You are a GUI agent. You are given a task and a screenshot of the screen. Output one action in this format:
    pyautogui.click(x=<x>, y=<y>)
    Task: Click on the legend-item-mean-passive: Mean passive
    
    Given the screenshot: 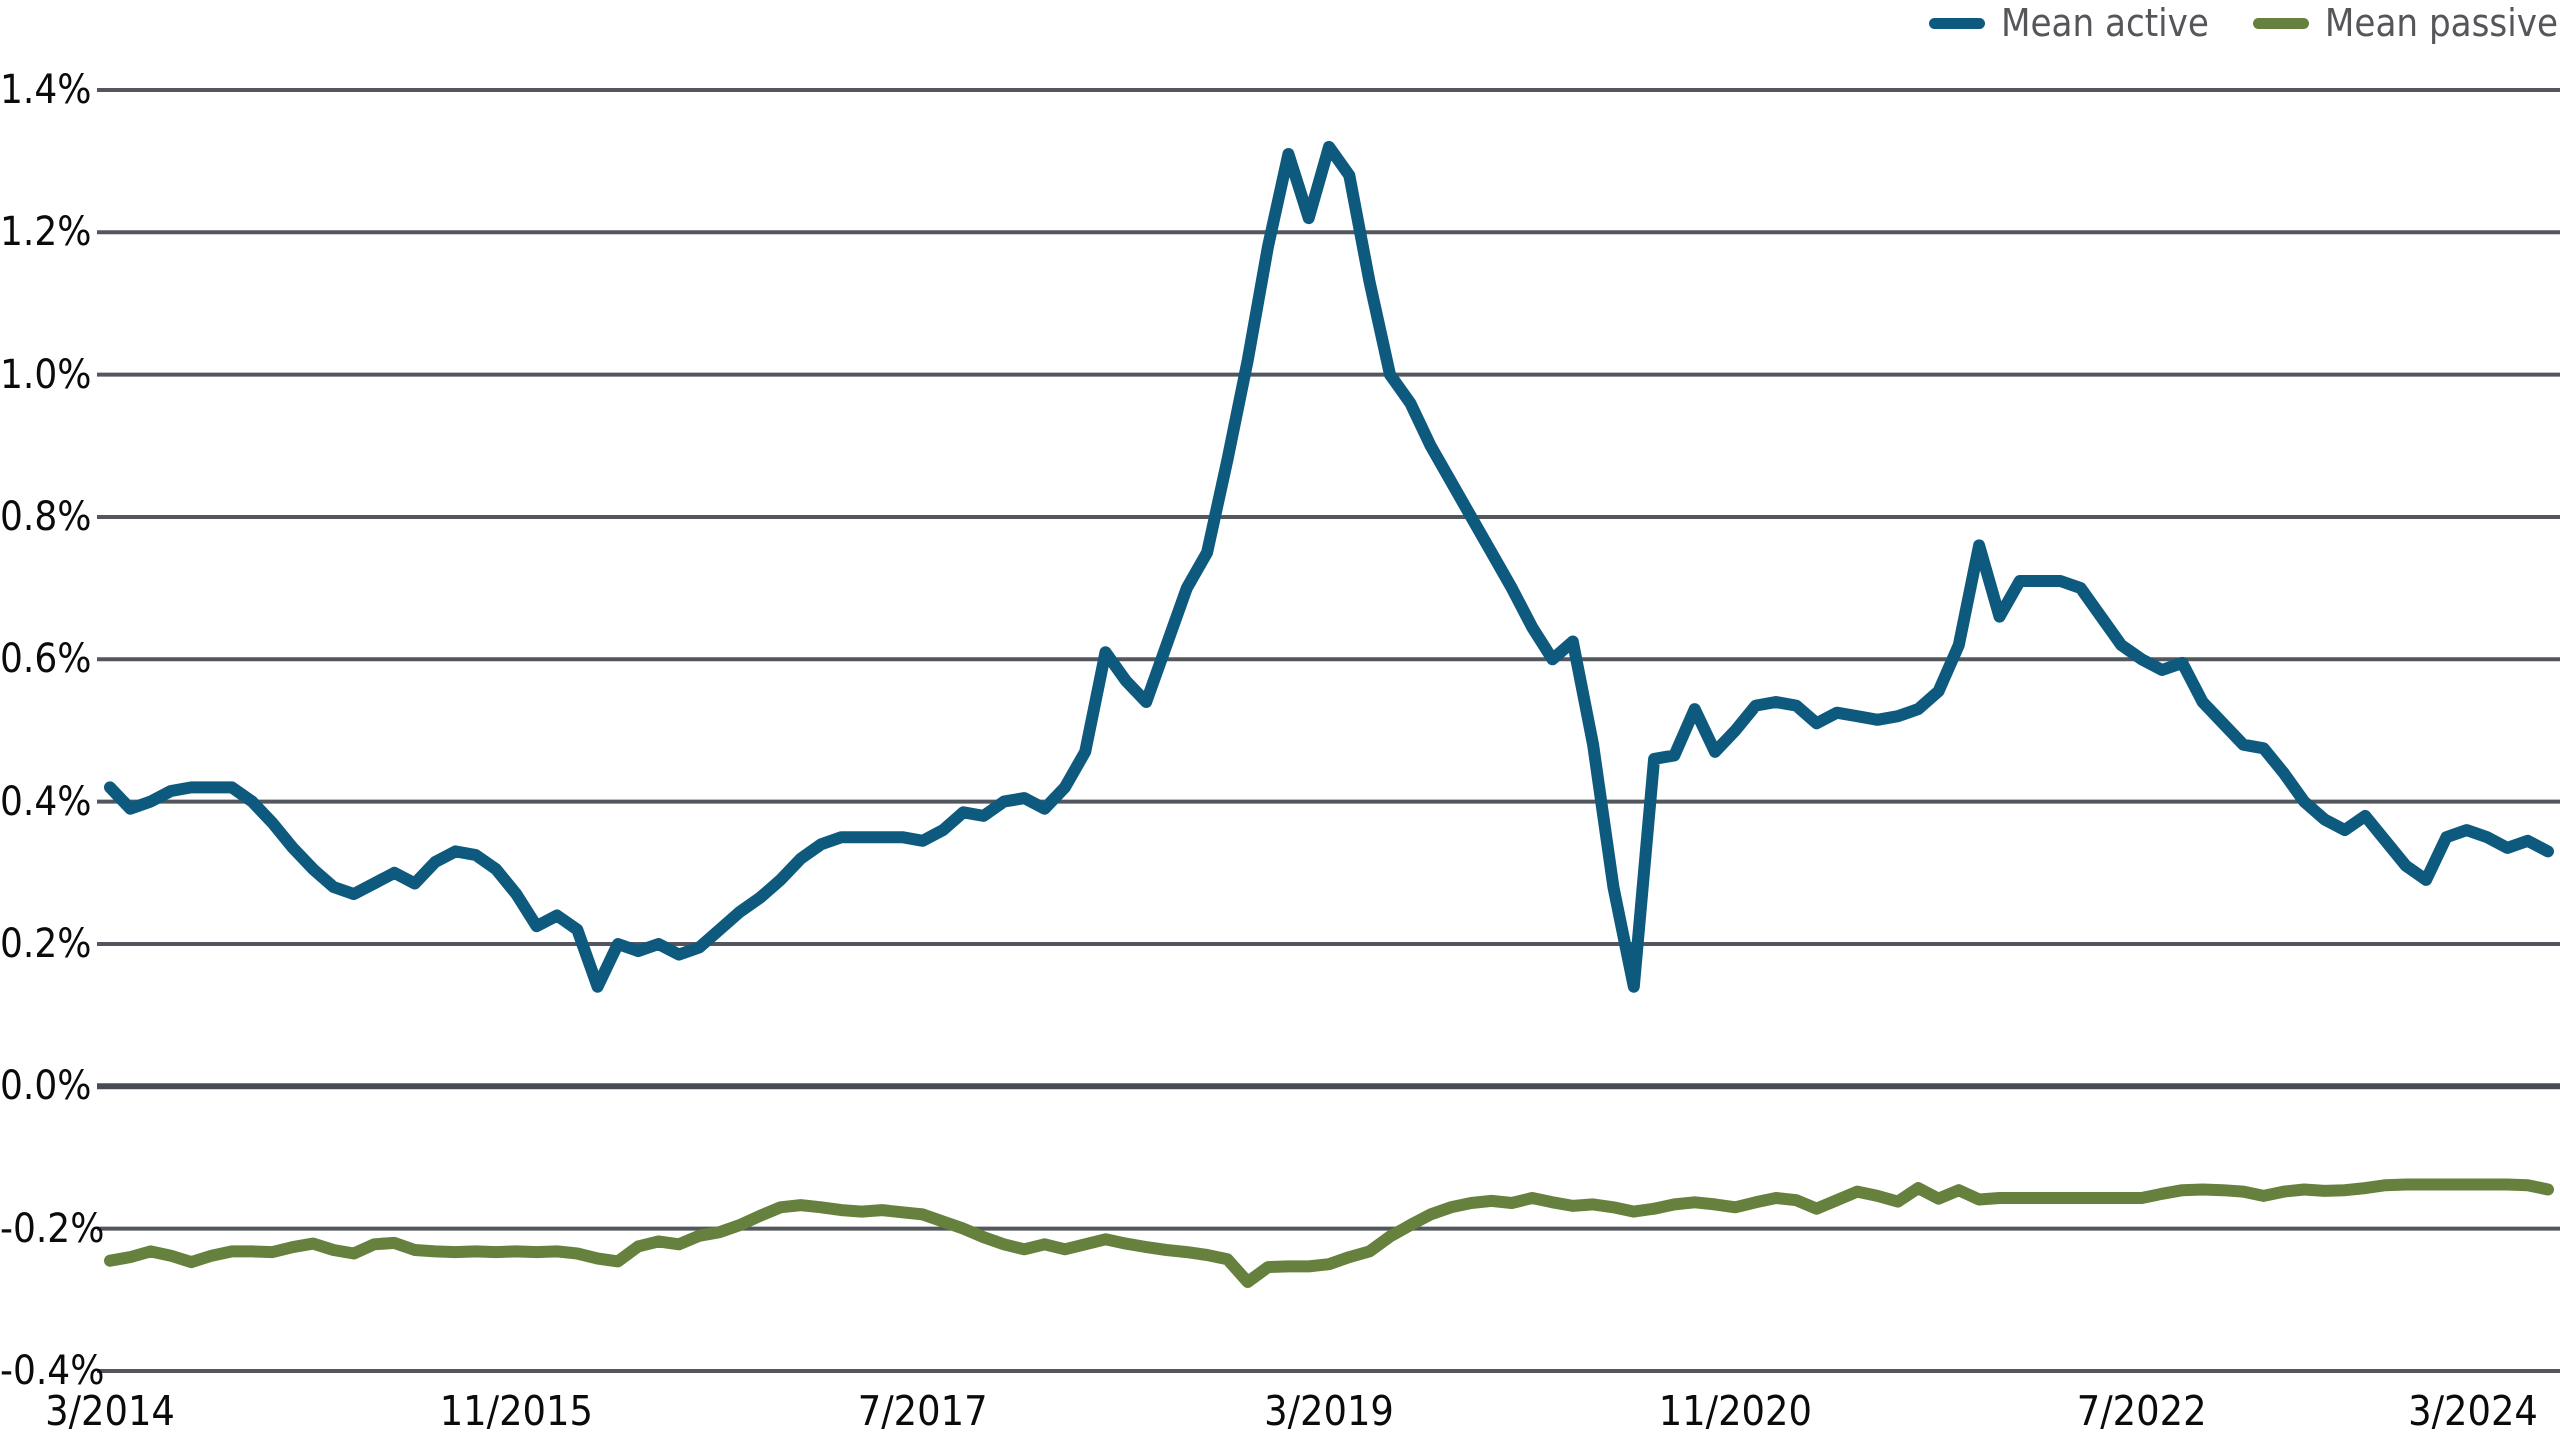 What is the action you would take?
    pyautogui.click(x=2405, y=23)
    